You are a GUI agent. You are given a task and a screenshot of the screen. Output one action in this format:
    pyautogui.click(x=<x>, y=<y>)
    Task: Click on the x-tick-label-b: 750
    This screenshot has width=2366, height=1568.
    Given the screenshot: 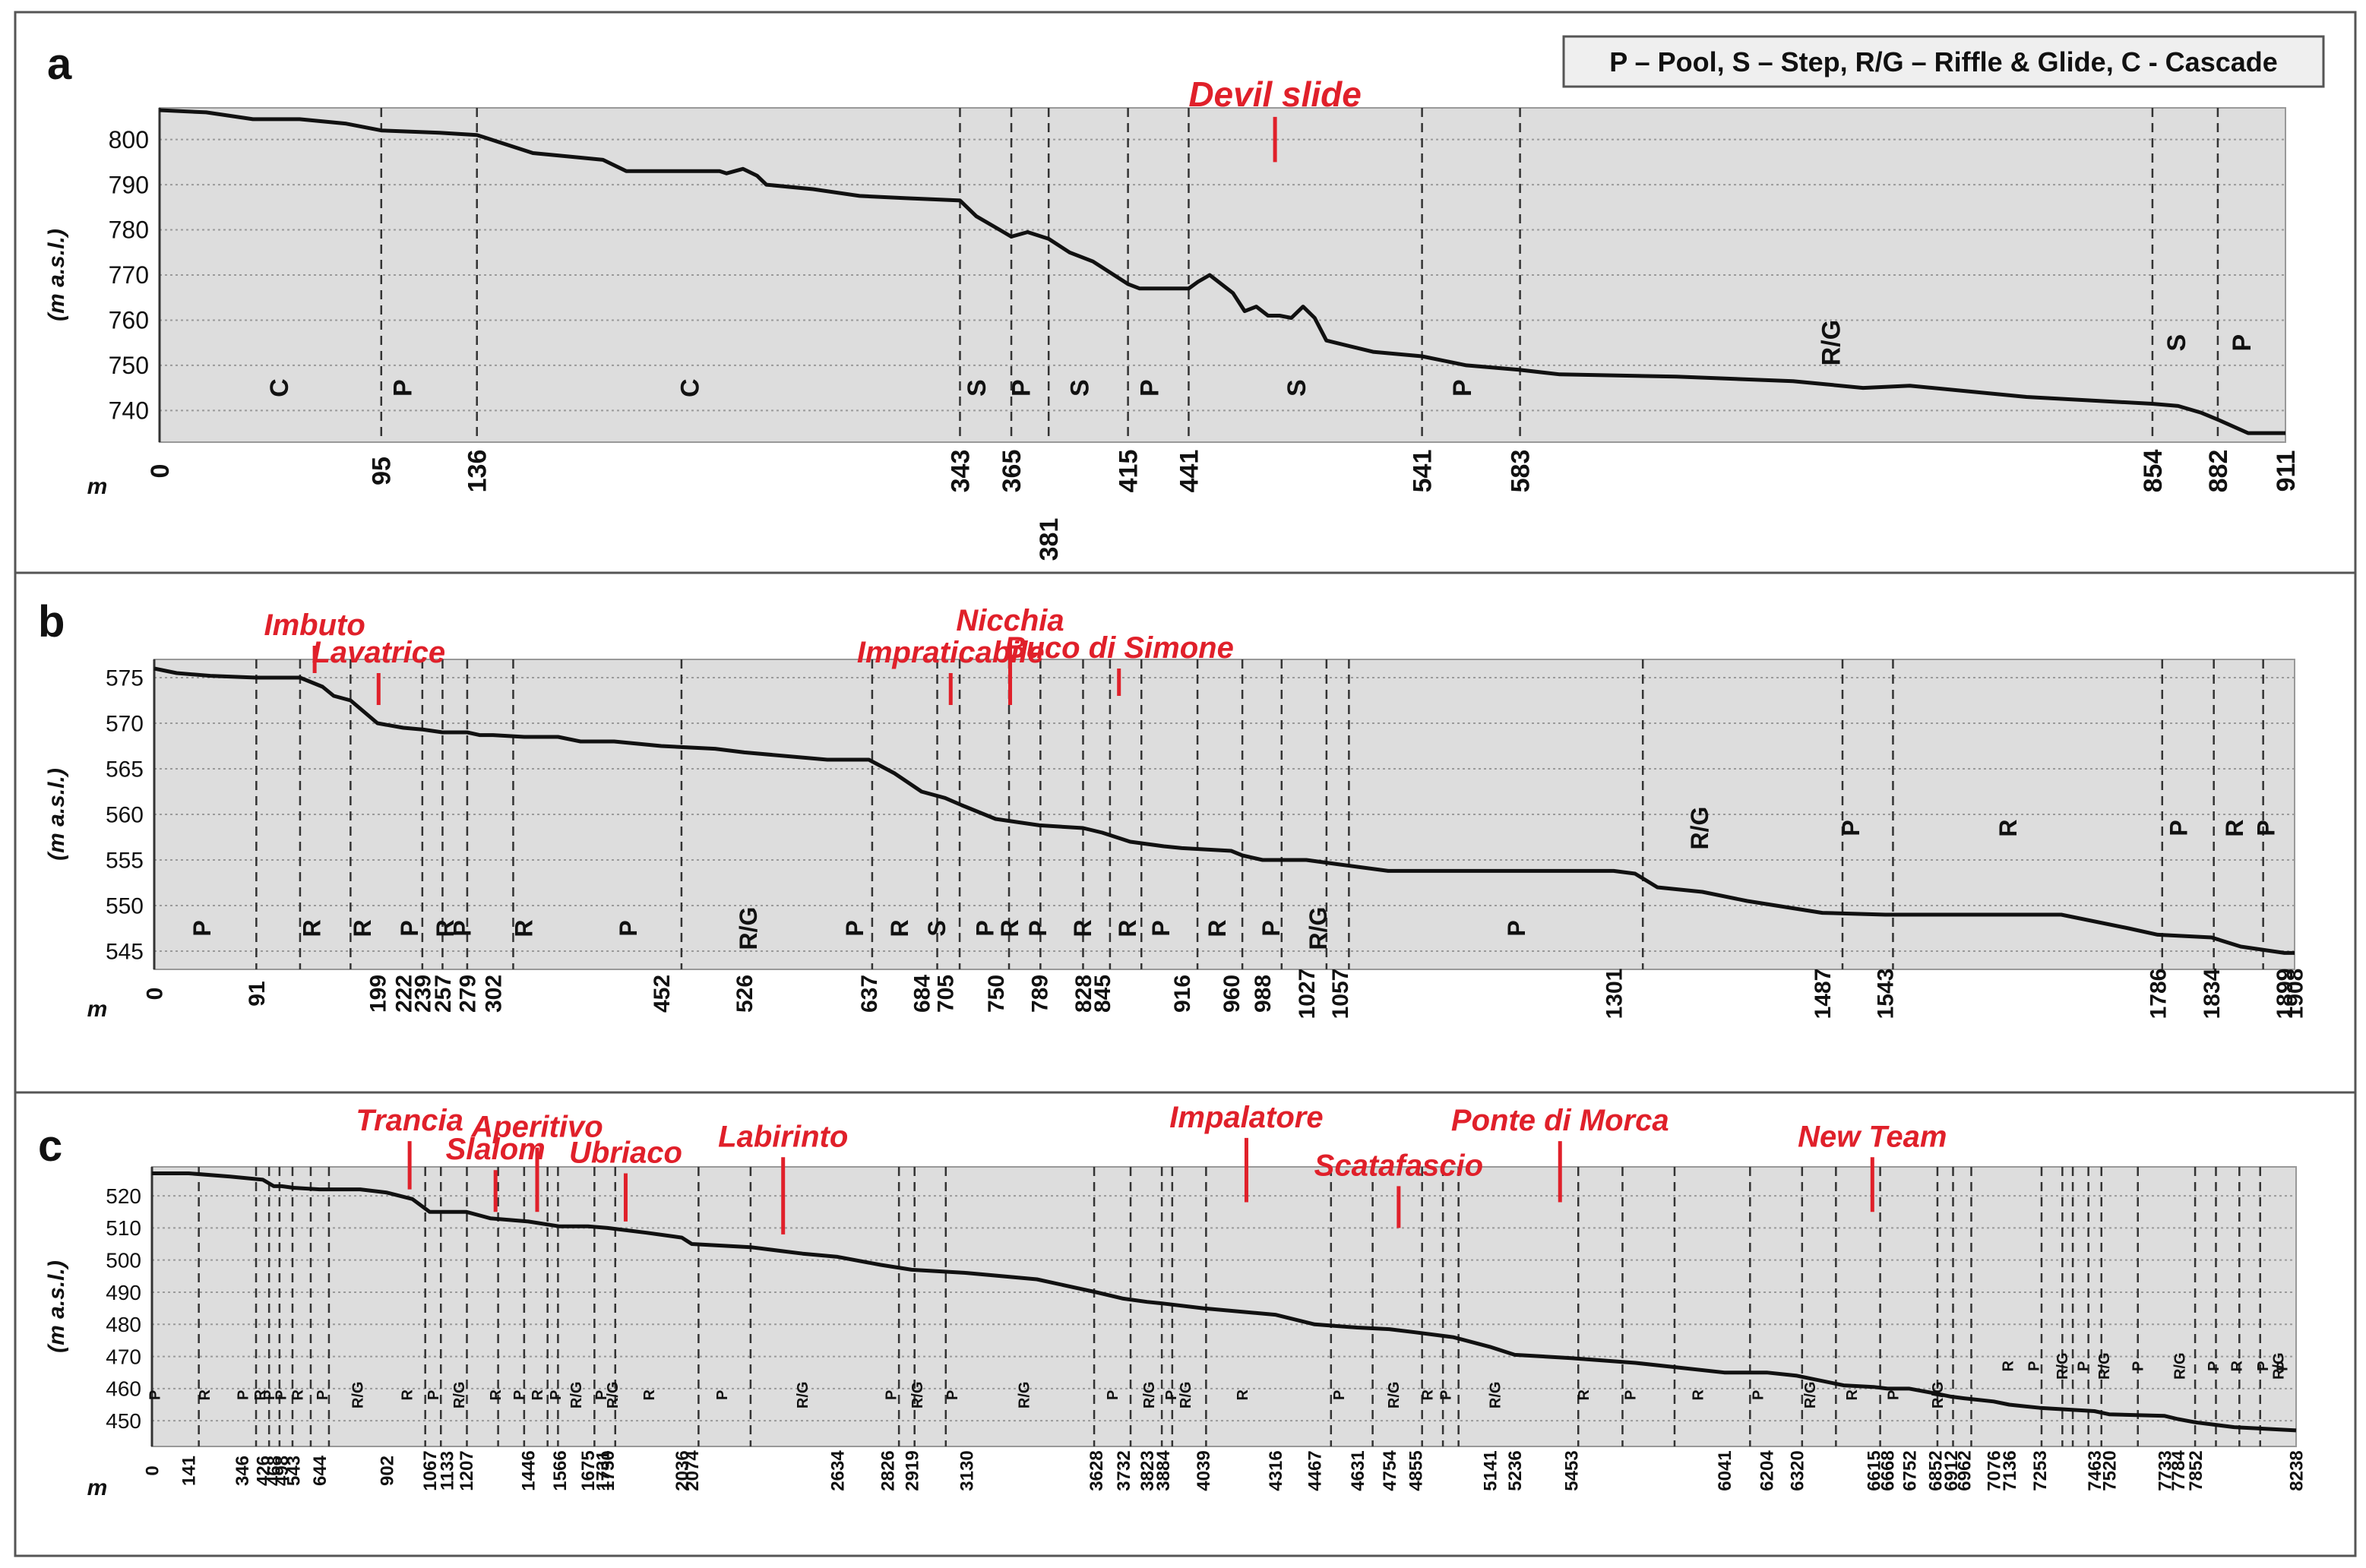 What is the action you would take?
    pyautogui.click(x=996, y=994)
    